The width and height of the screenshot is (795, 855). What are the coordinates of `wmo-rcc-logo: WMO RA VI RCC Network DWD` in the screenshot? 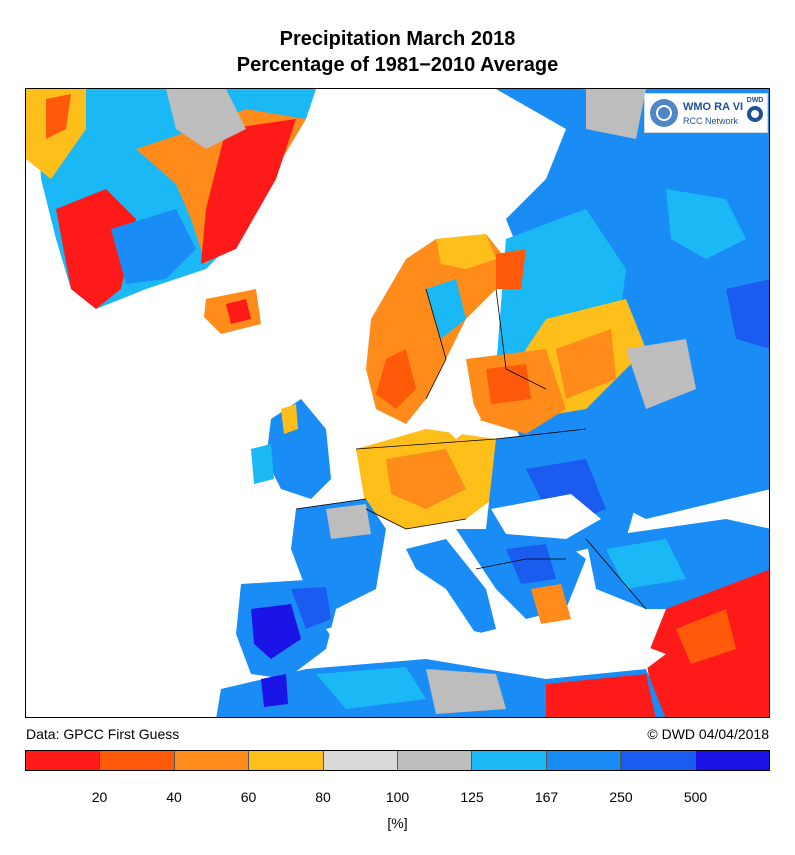 It's located at (706, 113).